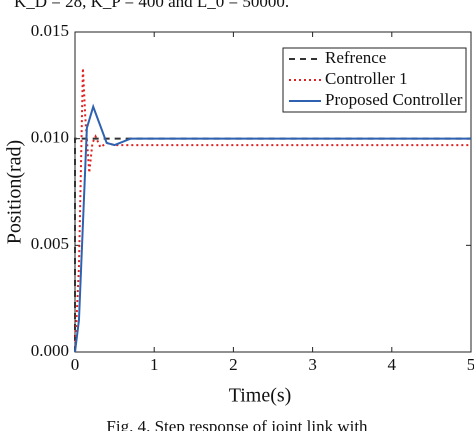  I want to click on y-tick-label: 0.010, so click(50, 137).